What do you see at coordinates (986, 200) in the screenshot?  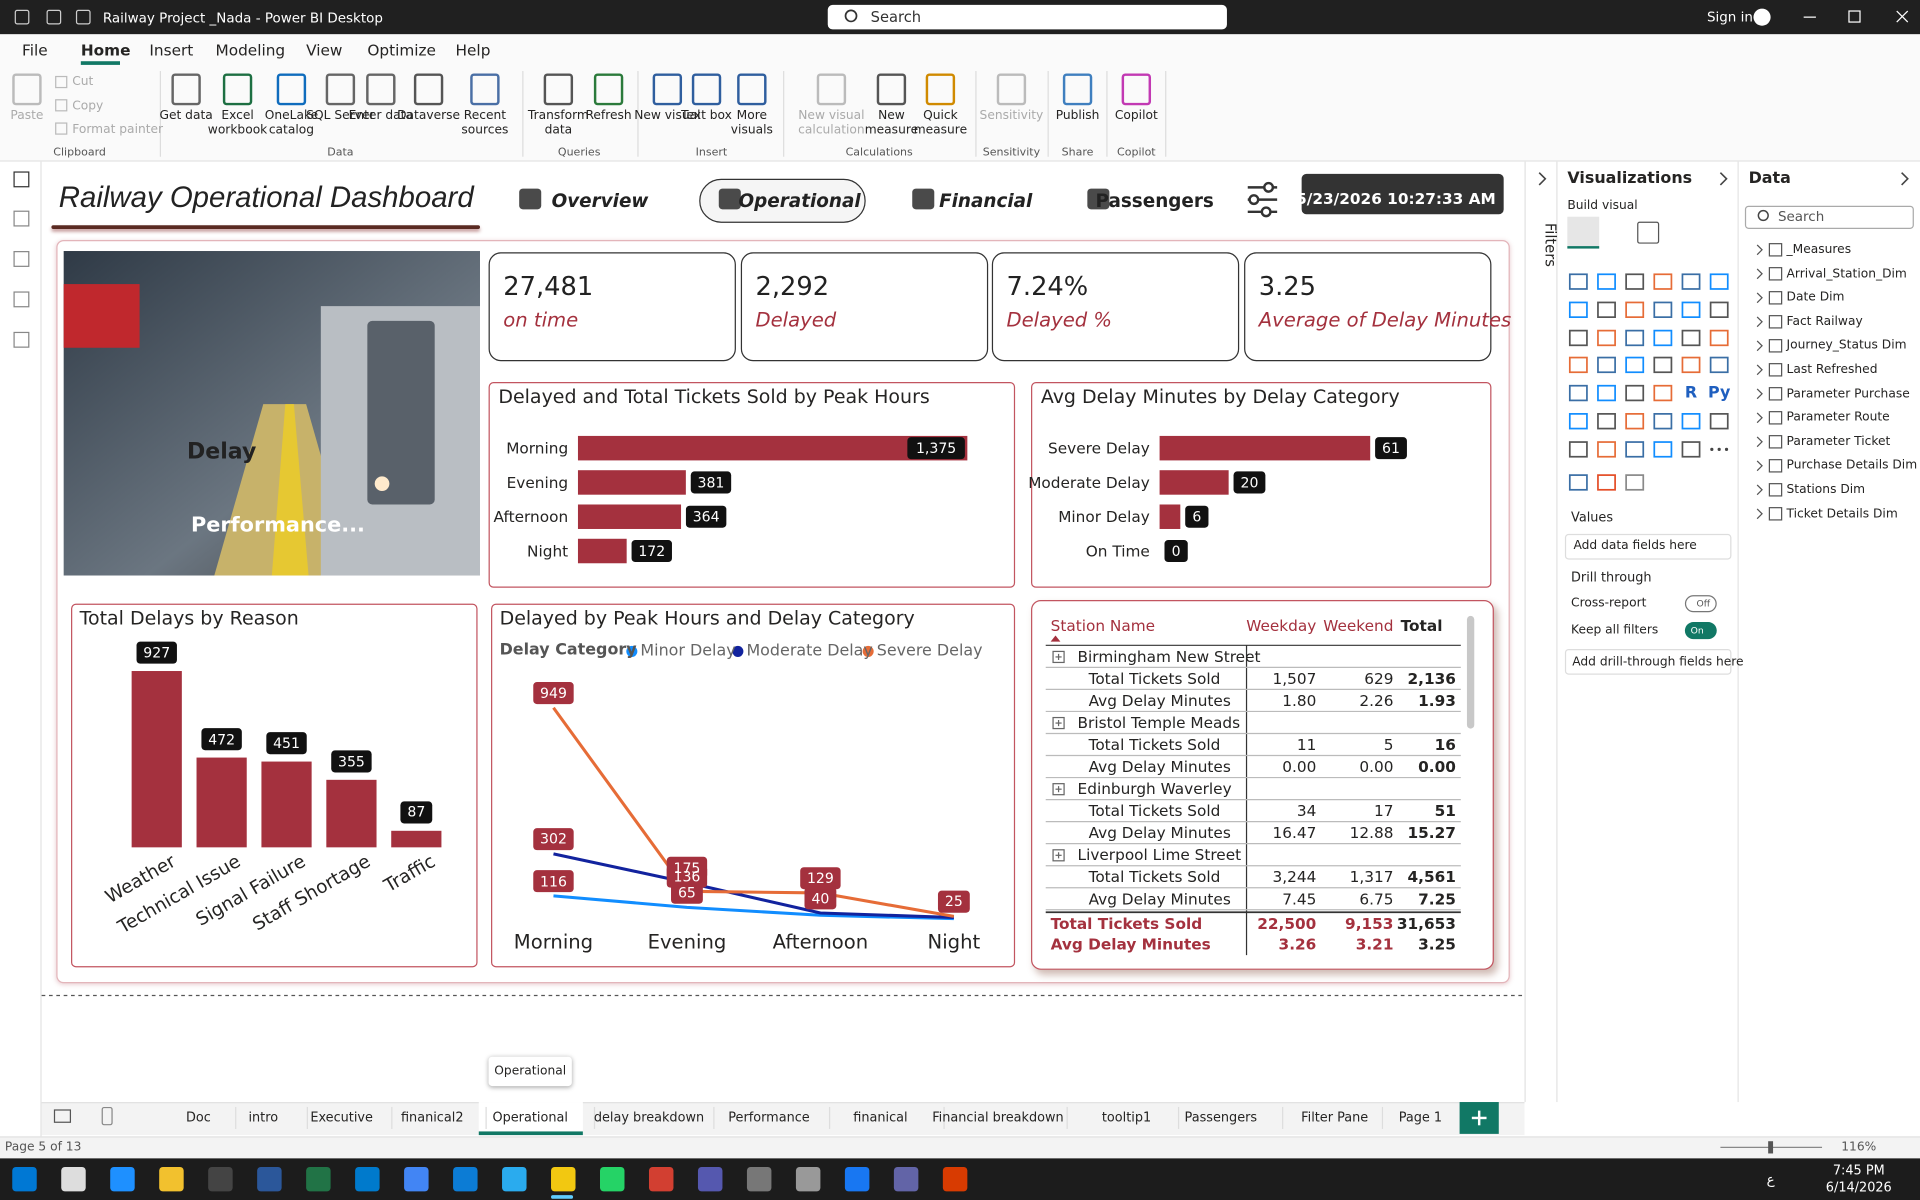 I see `nav-button: Financial` at bounding box center [986, 200].